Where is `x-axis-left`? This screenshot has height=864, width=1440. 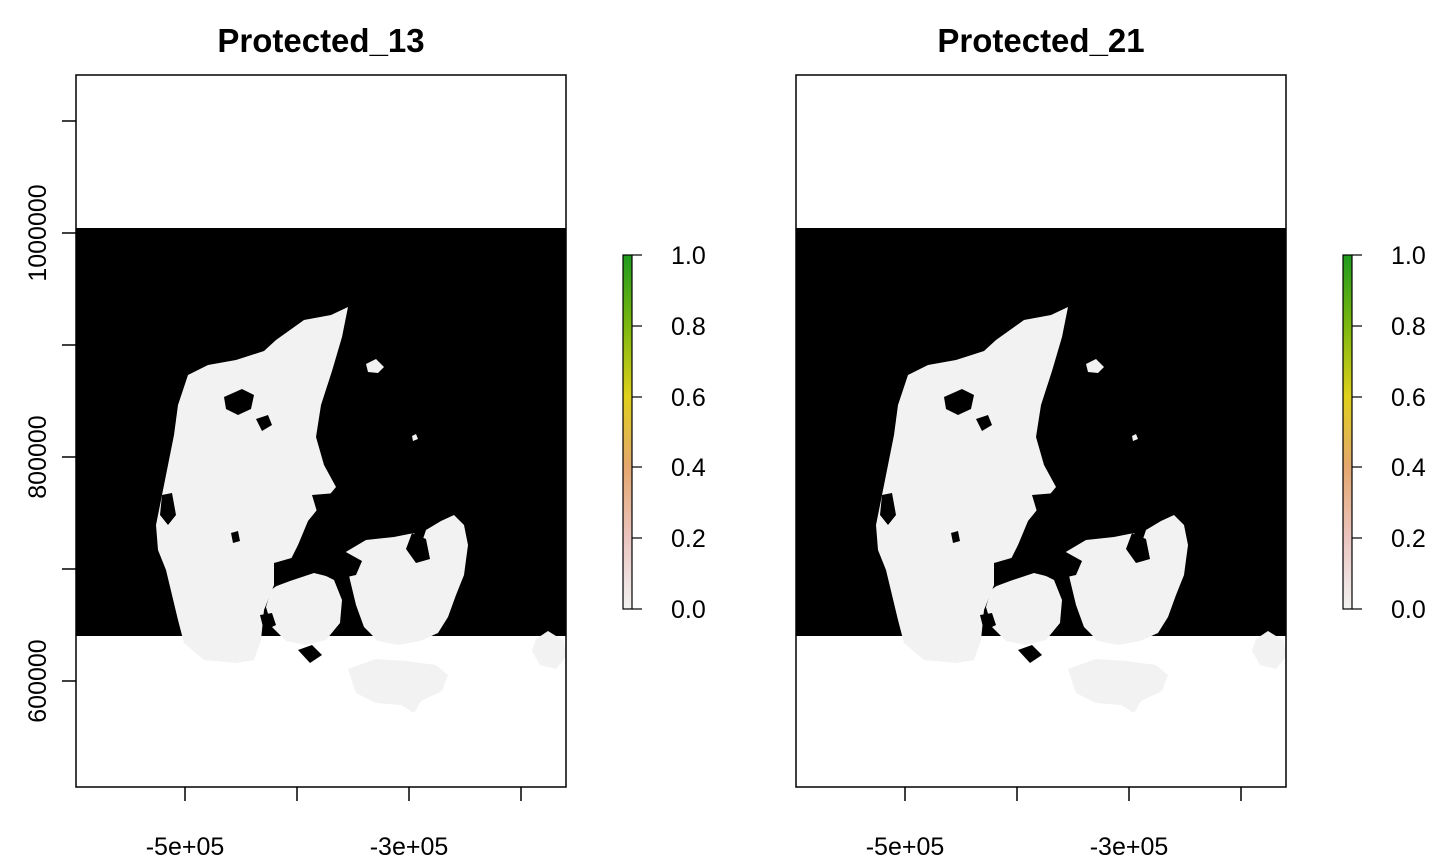
x-axis-left is located at coordinates (353, 794).